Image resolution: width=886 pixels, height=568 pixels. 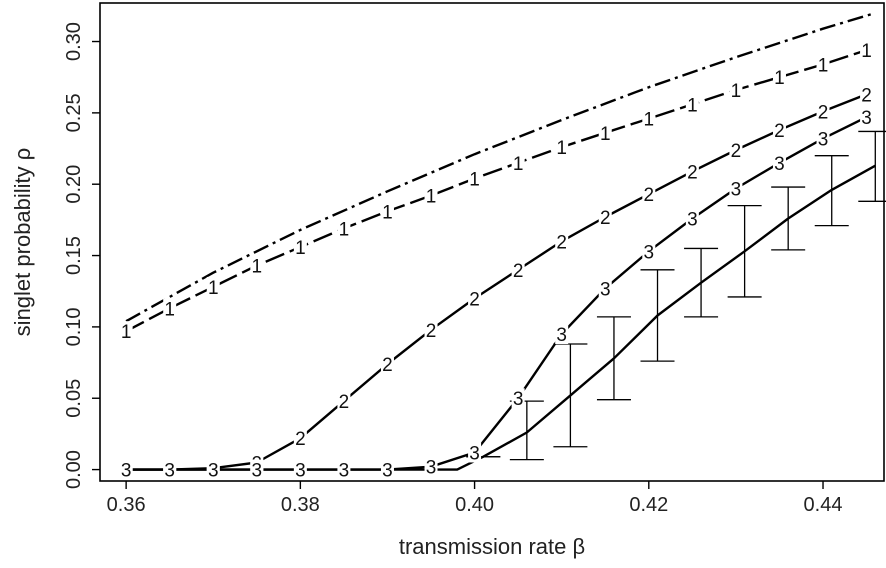 What do you see at coordinates (492, 546) in the screenshot?
I see `x-axis-label: transmission rate β` at bounding box center [492, 546].